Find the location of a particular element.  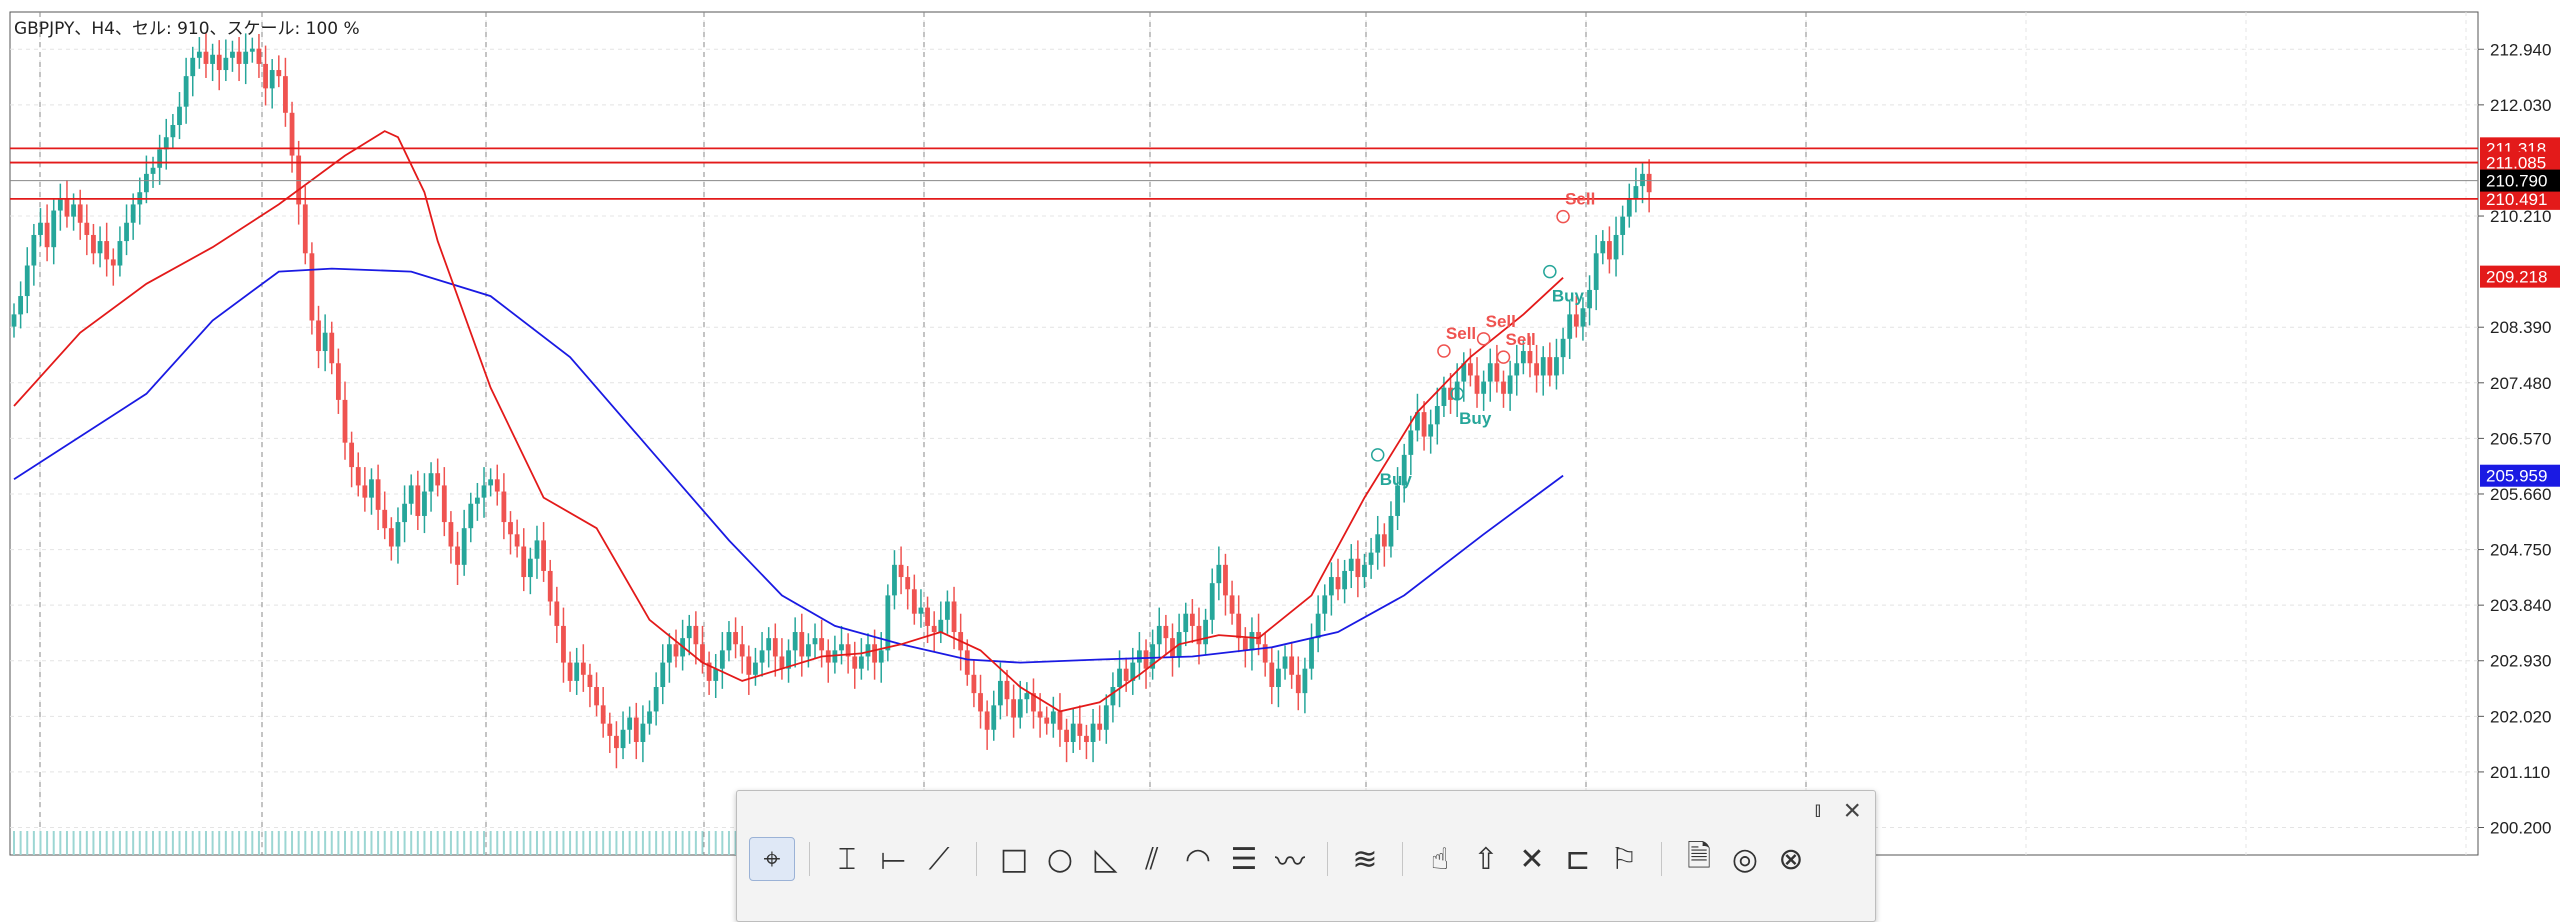

flag-icon: ⚐ is located at coordinates (1624, 859).